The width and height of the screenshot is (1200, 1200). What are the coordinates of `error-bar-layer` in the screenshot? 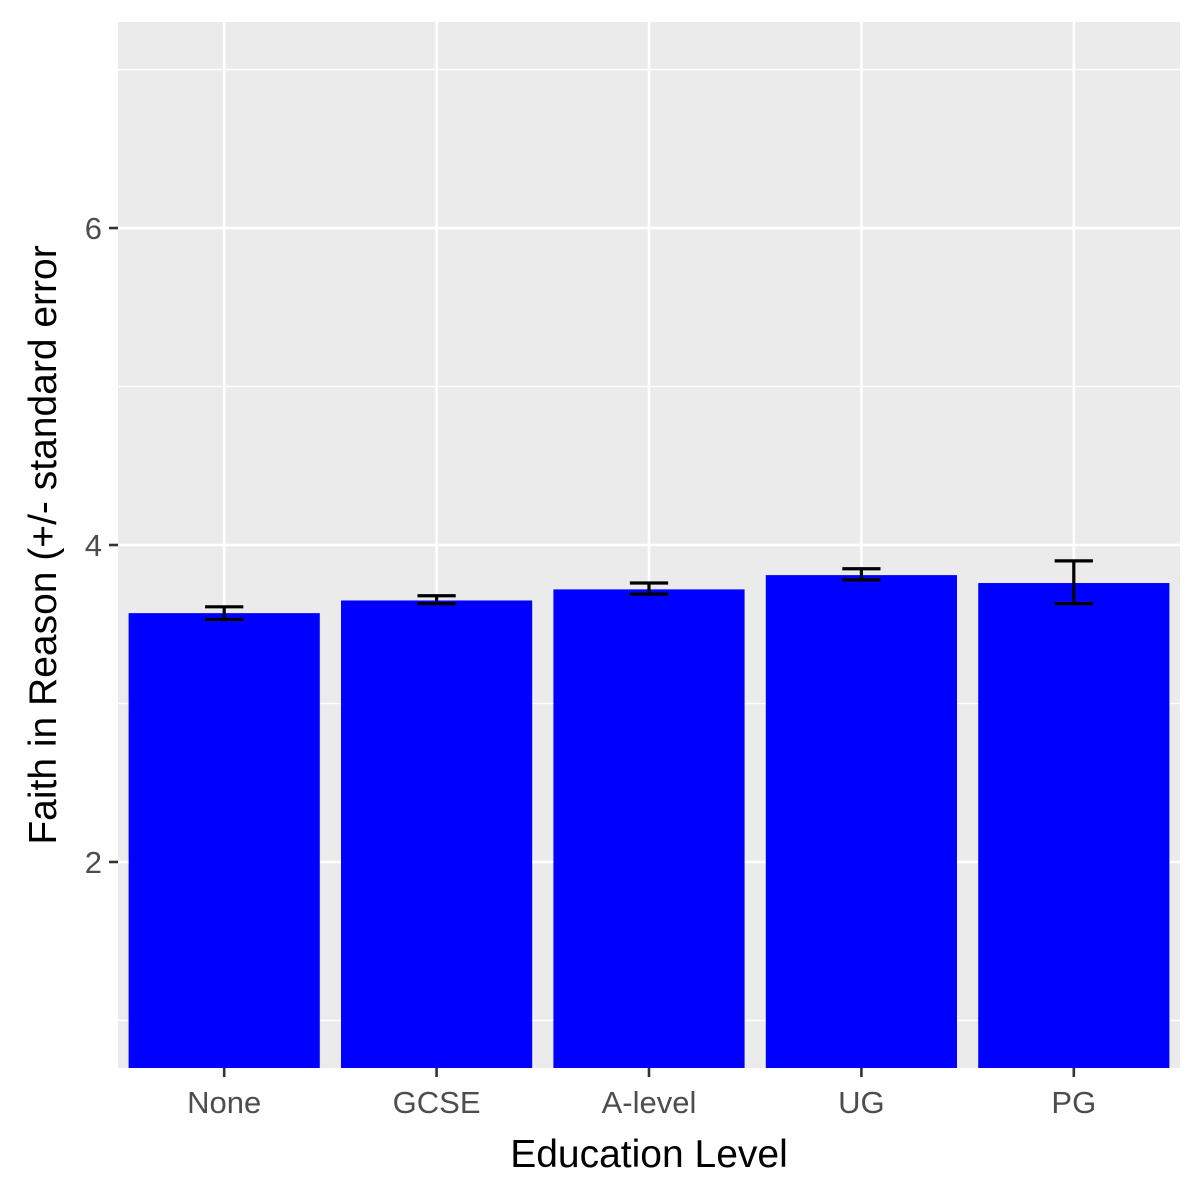 It's located at (649, 590).